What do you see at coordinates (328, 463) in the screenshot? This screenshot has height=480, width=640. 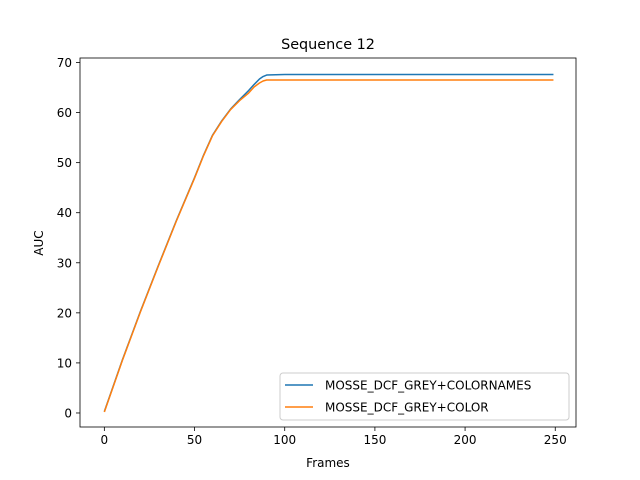 I see `x-axis-label: Frames` at bounding box center [328, 463].